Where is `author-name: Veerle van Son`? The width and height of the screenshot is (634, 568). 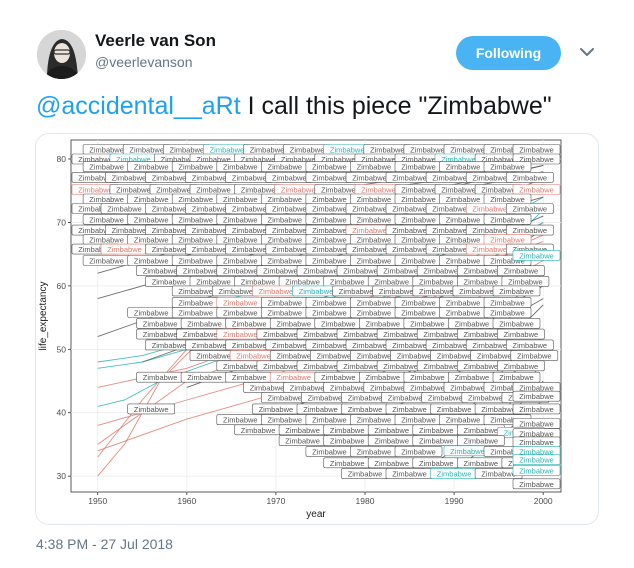
author-name: Veerle van Son is located at coordinates (155, 40).